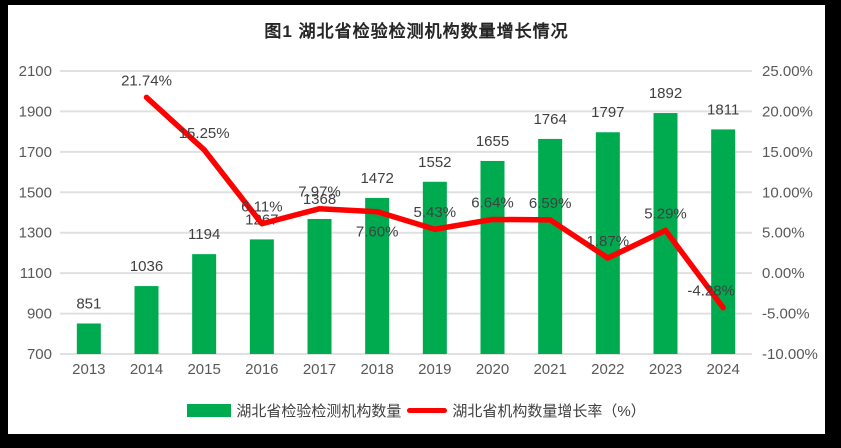 The image size is (841, 448). Describe the element at coordinates (204, 133) in the screenshot. I see `svg-text: 15.25%` at that location.